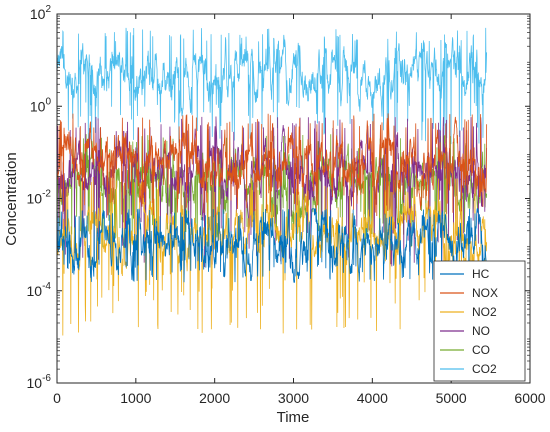 Image resolution: width=550 pixels, height=432 pixels. I want to click on y-tick-label: 10², so click(41, 13).